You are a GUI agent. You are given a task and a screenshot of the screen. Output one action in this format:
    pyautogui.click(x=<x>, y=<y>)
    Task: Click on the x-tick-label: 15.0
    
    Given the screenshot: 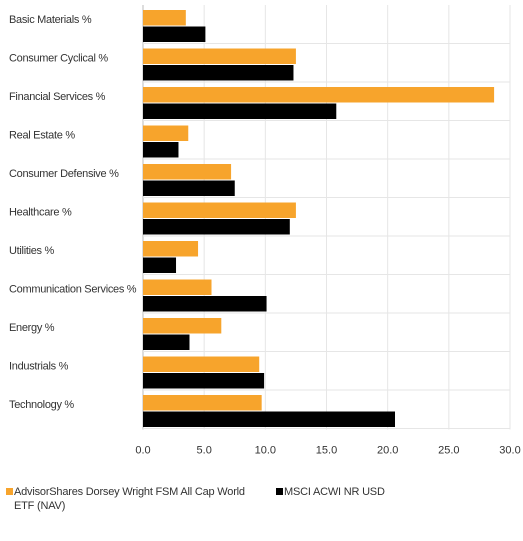 What is the action you would take?
    pyautogui.click(x=326, y=451)
    